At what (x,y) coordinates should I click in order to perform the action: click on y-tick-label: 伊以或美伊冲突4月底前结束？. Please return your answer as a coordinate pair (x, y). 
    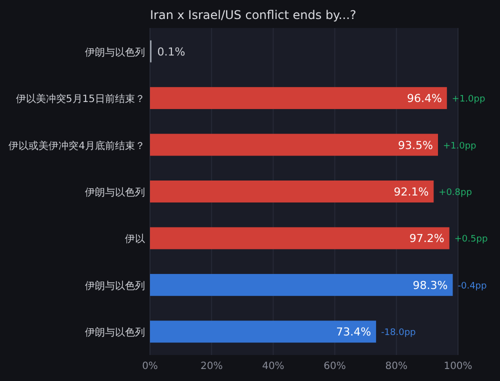
    Looking at the image, I should click on (76, 146).